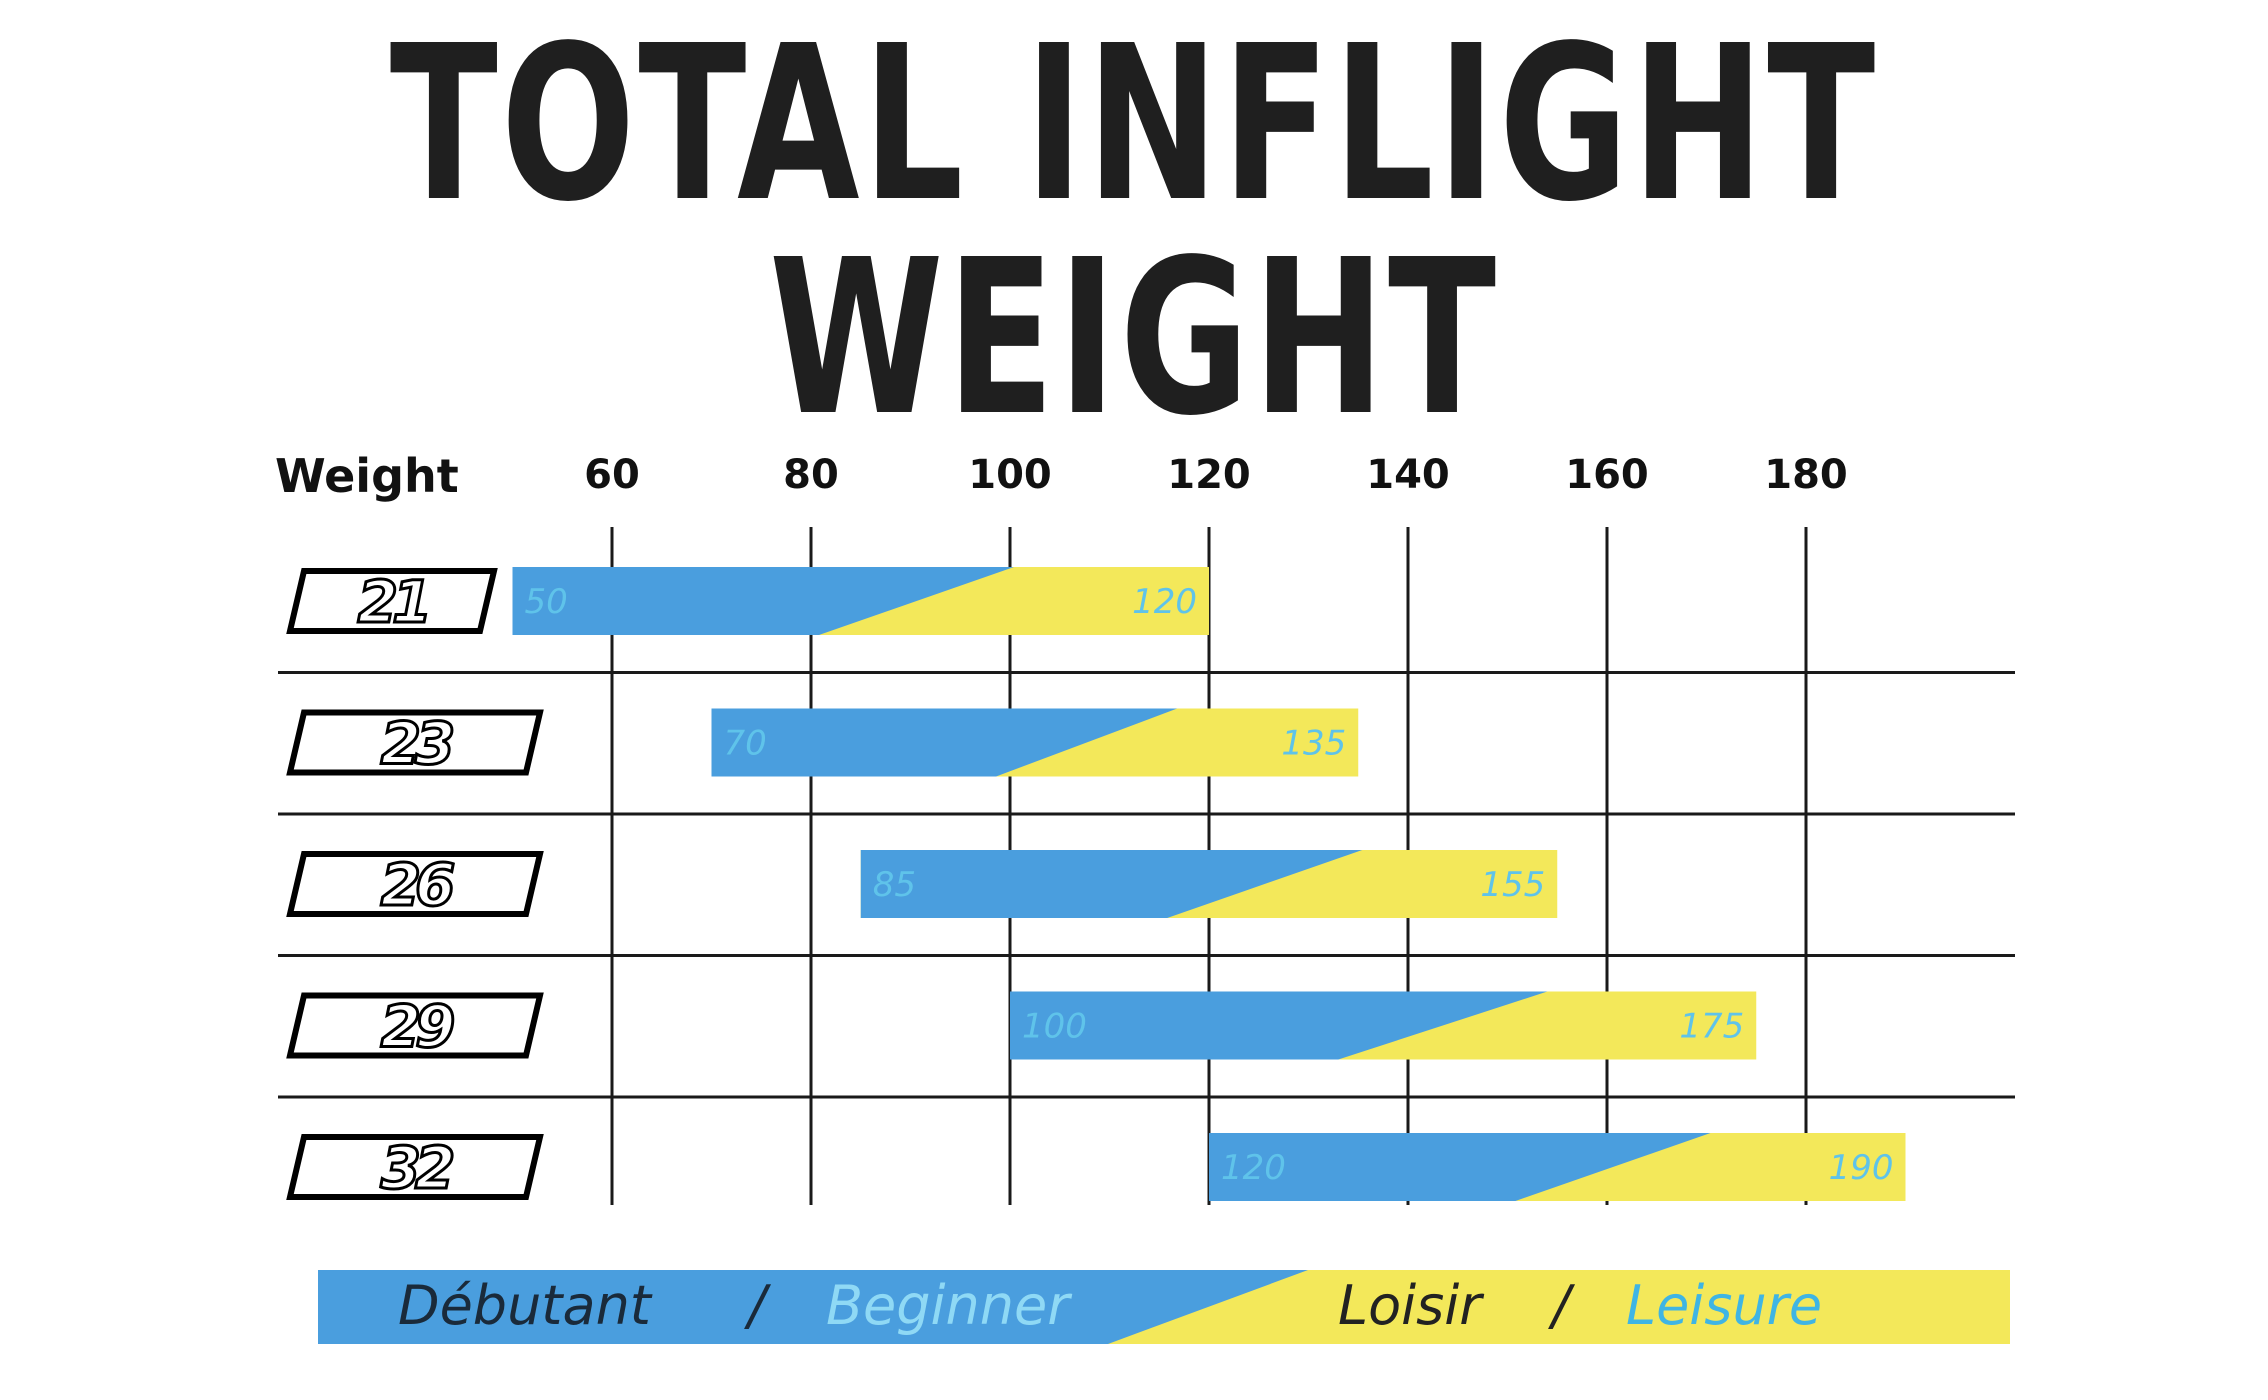 The image size is (2268, 1400). What do you see at coordinates (1408, 475) in the screenshot?
I see `tick-label-140: 140` at bounding box center [1408, 475].